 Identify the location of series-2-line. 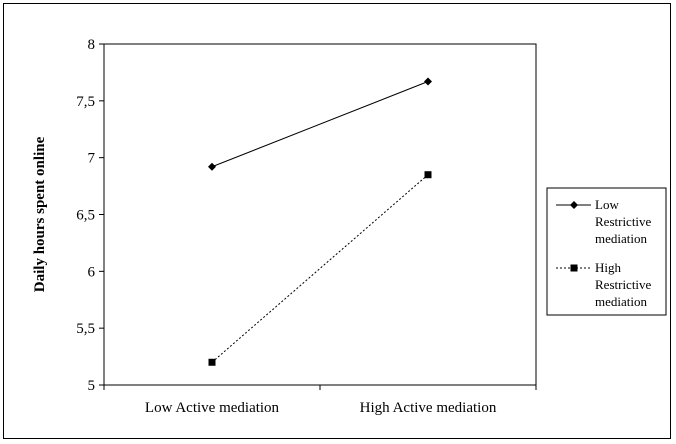
(320, 268).